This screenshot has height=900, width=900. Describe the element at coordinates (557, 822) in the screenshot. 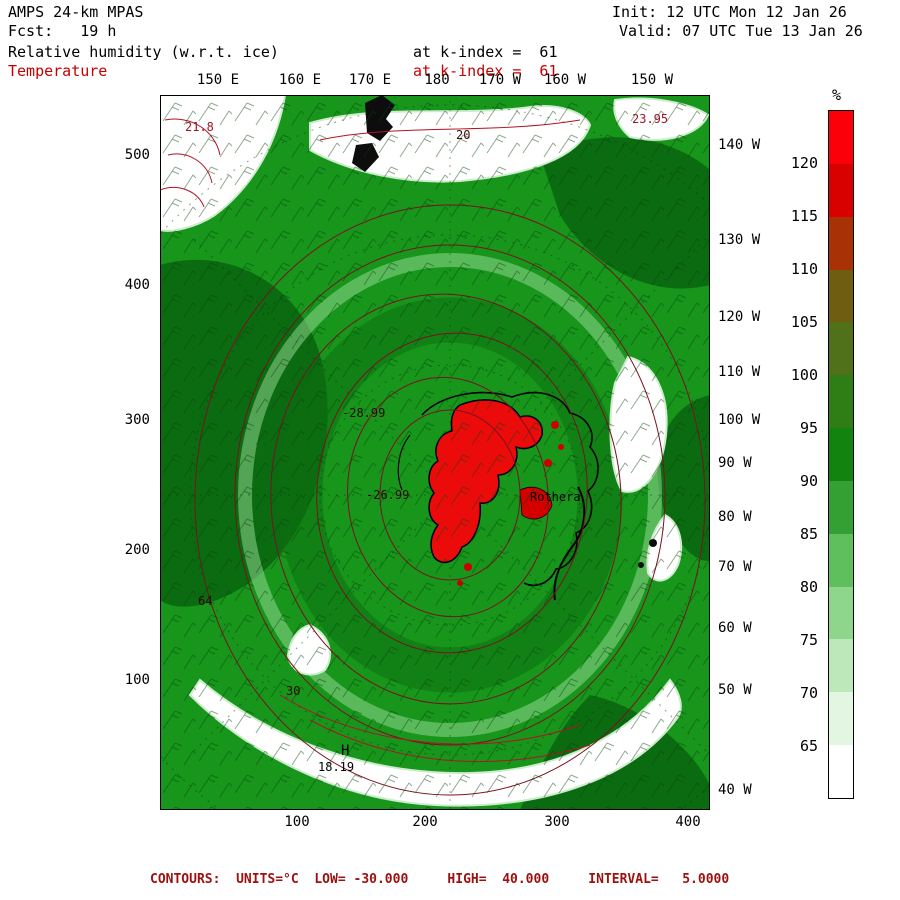

I see `bottom-axis-tick: 300` at that location.